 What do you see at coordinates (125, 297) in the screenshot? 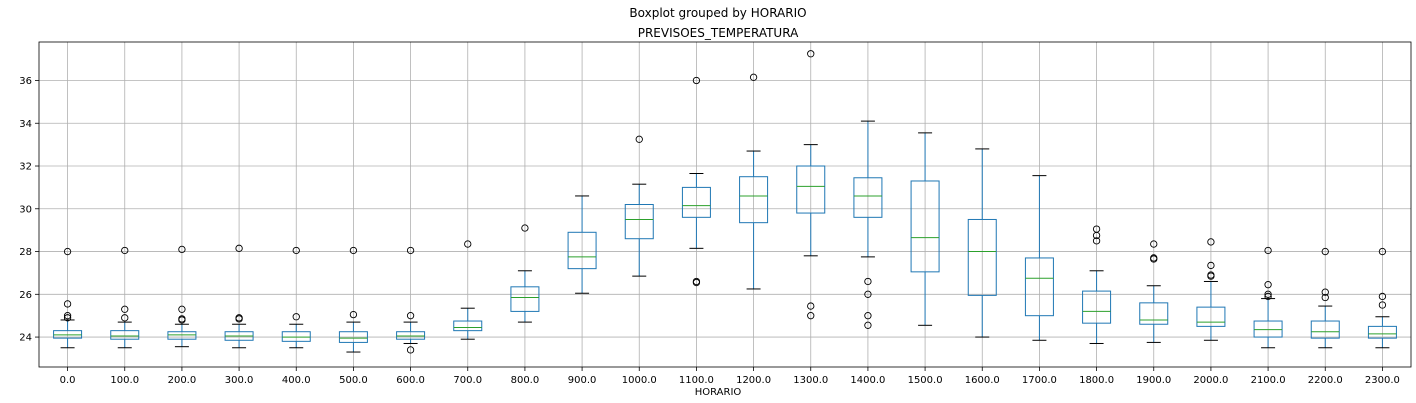
I see `box-100.0` at bounding box center [125, 297].